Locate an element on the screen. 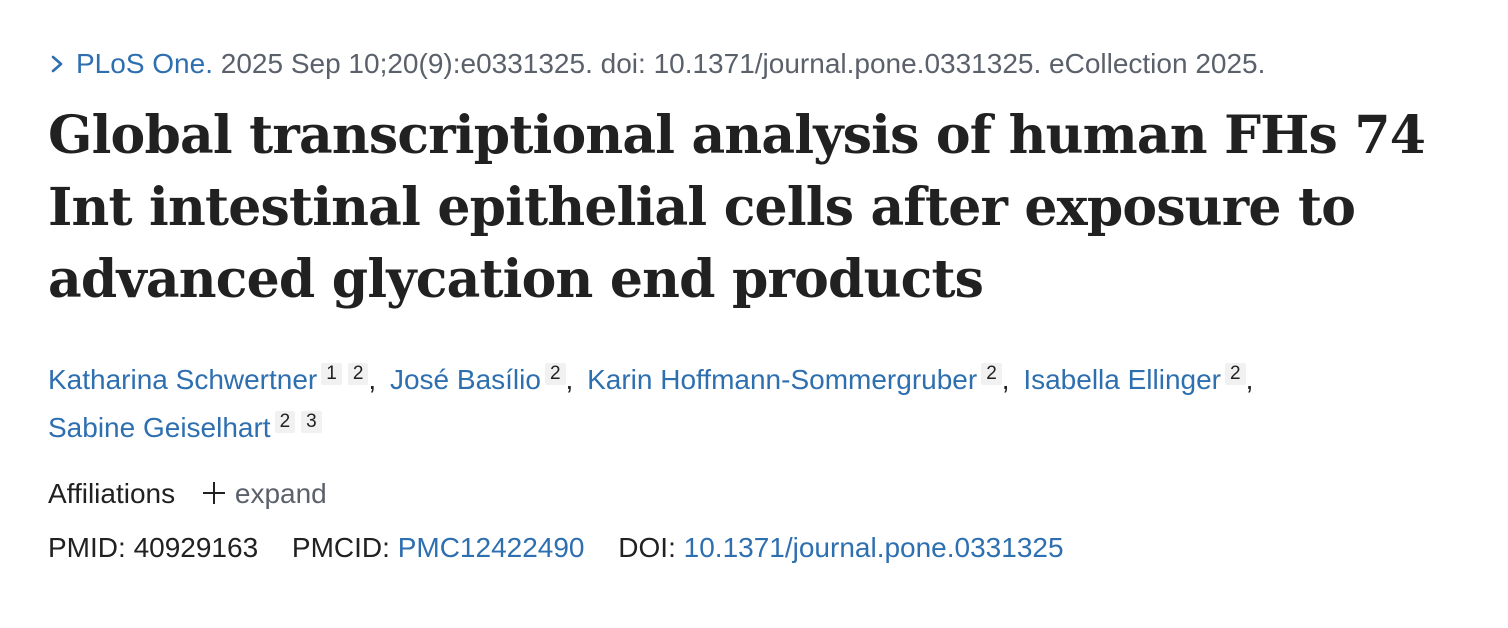  pmid-label: PMID: is located at coordinates (87, 547).